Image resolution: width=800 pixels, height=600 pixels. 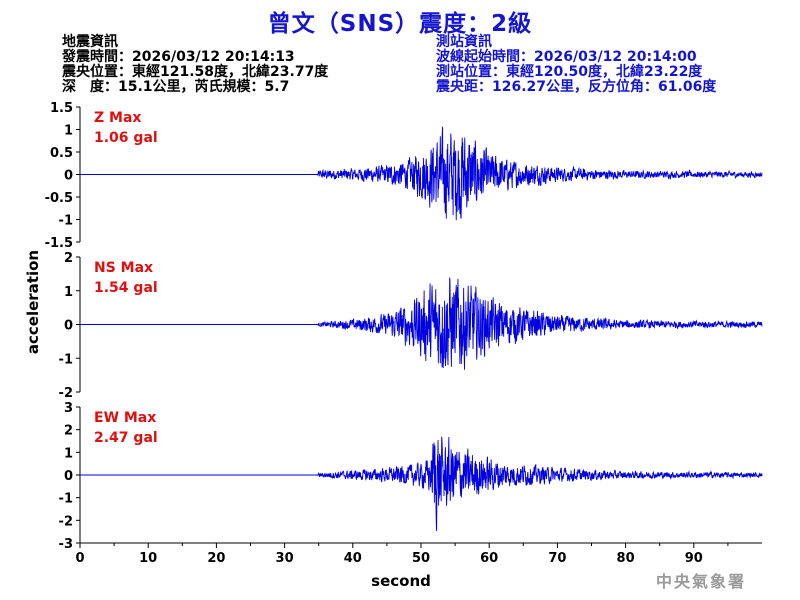 I want to click on y-tick-label: 0.5, so click(x=61, y=153).